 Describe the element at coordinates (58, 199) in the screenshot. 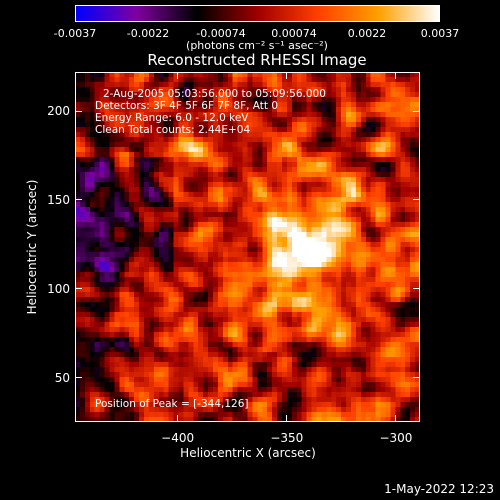

I see `y-tick-label: 150` at that location.